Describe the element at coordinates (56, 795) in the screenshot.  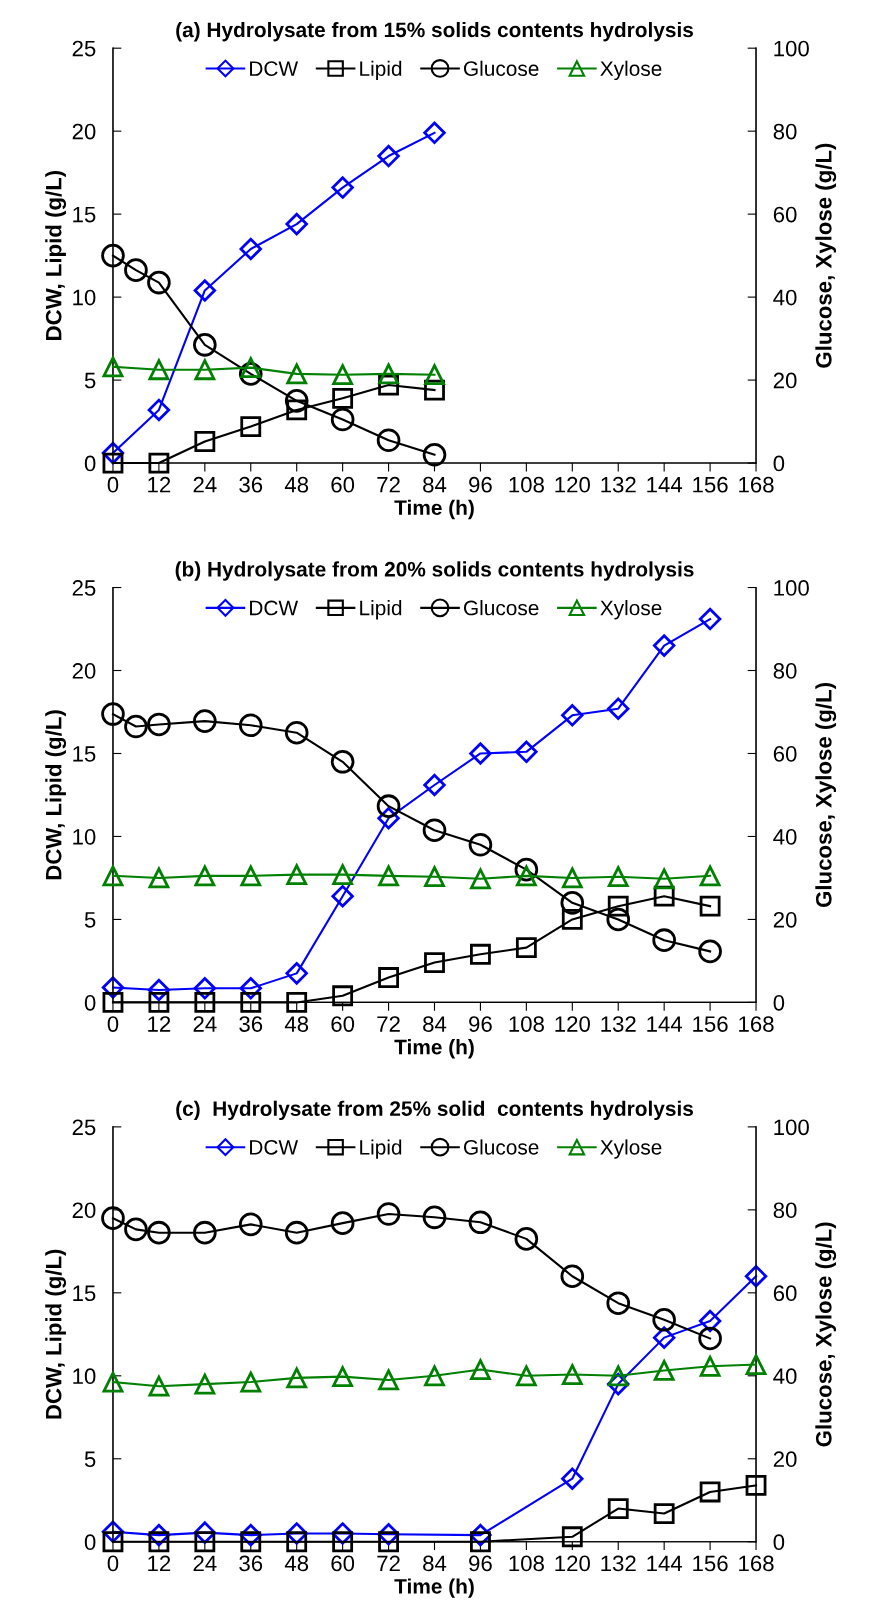
I see `y-axis-title: DCW, Lipid (g/L)` at that location.